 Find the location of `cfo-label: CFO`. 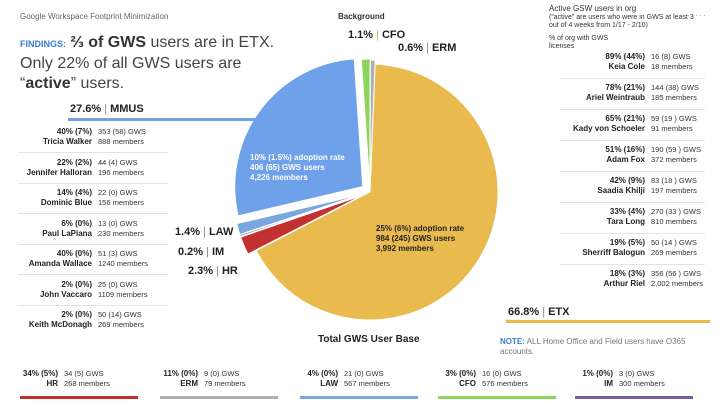

cfo-label: CFO is located at coordinates (393, 35).